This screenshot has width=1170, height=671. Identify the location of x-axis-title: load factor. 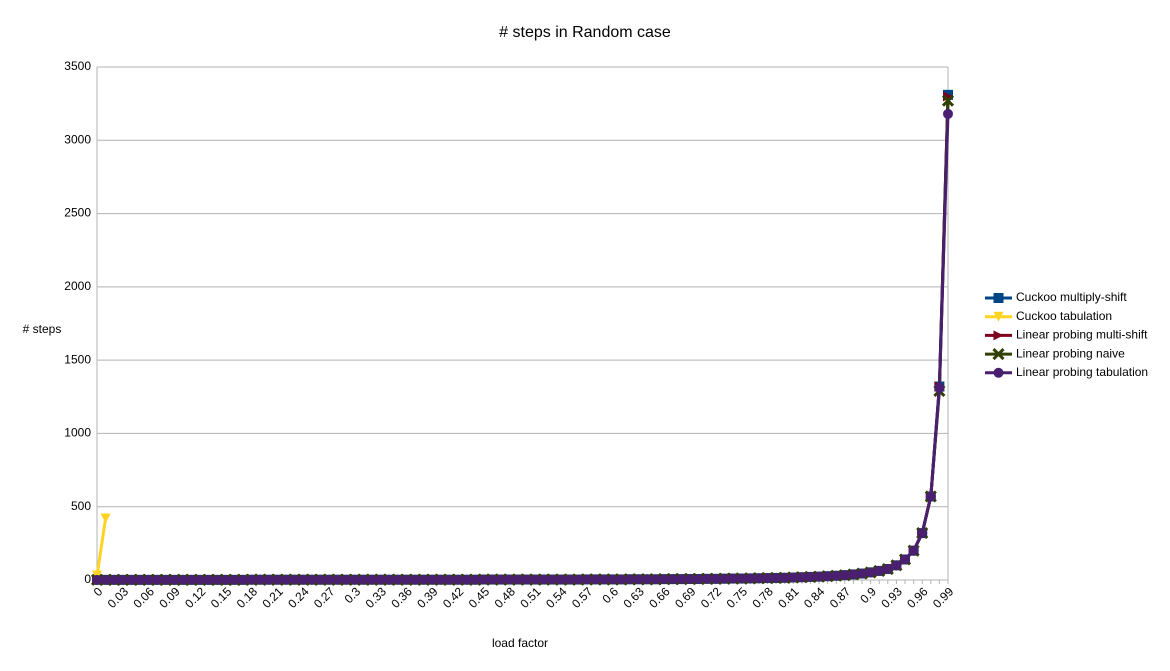
(520, 643).